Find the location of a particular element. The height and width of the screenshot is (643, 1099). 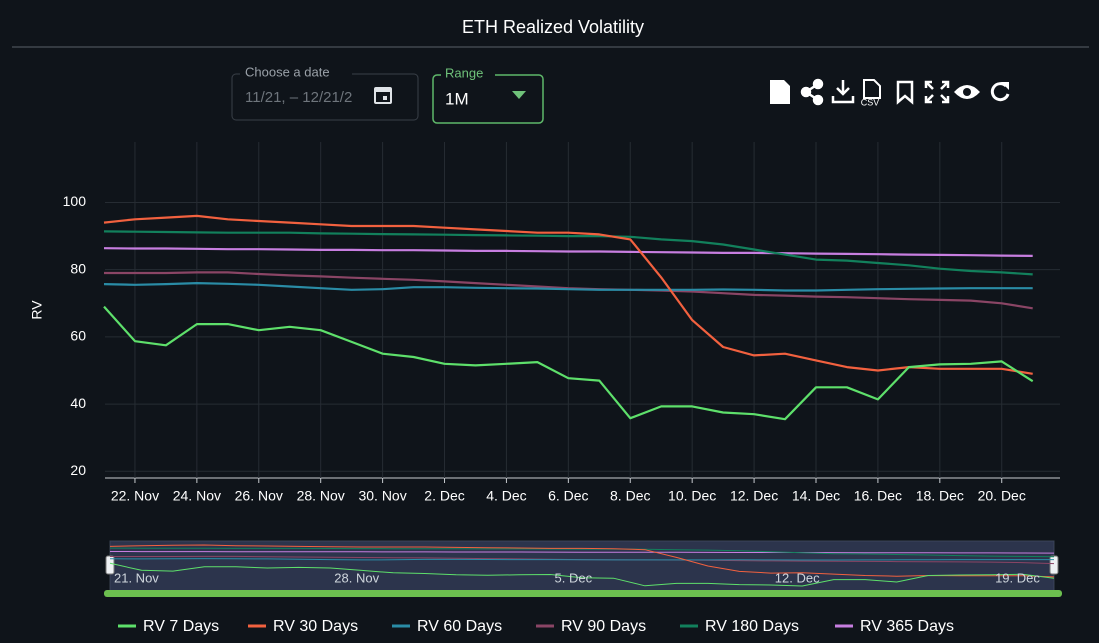

bookmark-icon is located at coordinates (905, 92).